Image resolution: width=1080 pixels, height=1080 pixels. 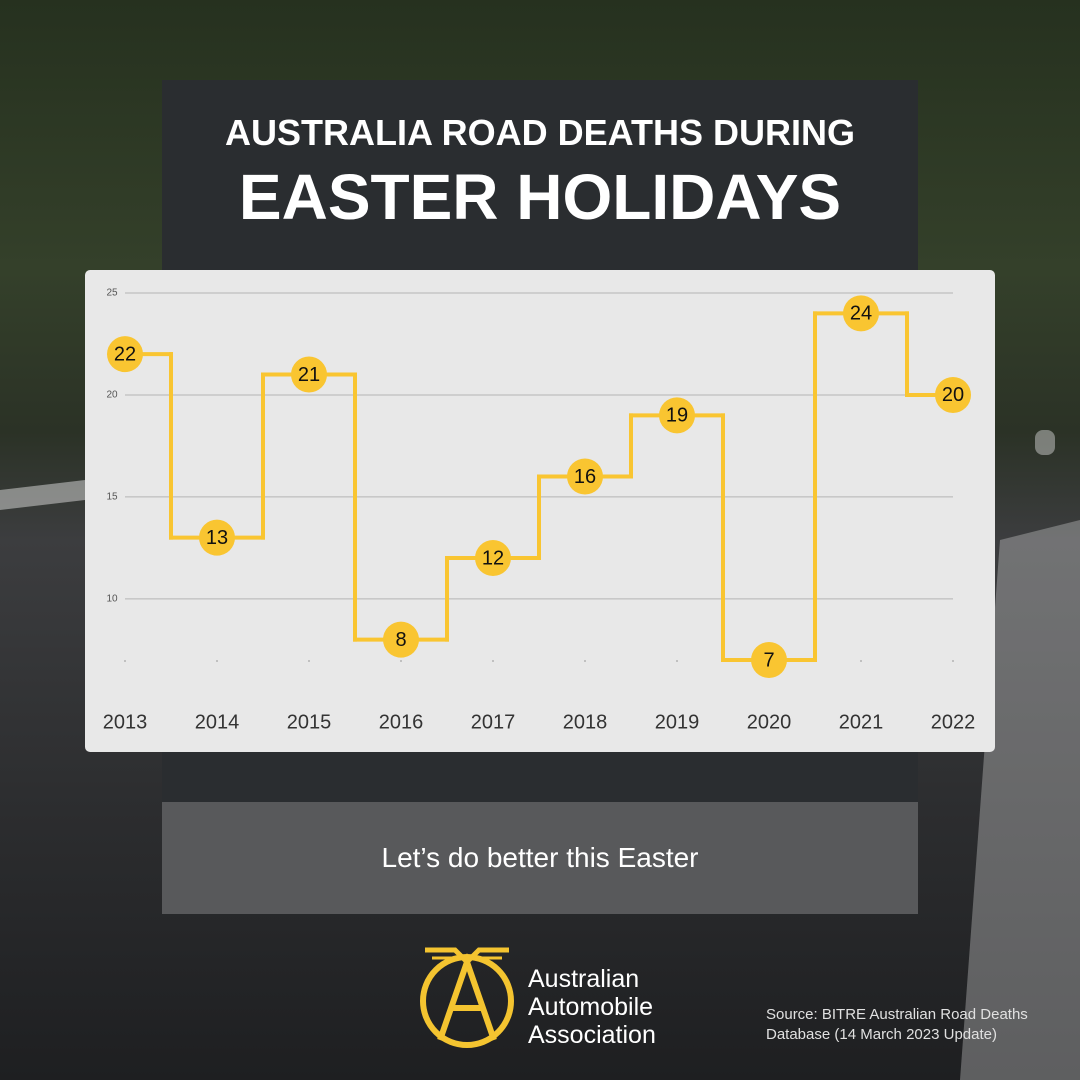 What do you see at coordinates (677, 722) in the screenshot?
I see `x-tick-label: 2019` at bounding box center [677, 722].